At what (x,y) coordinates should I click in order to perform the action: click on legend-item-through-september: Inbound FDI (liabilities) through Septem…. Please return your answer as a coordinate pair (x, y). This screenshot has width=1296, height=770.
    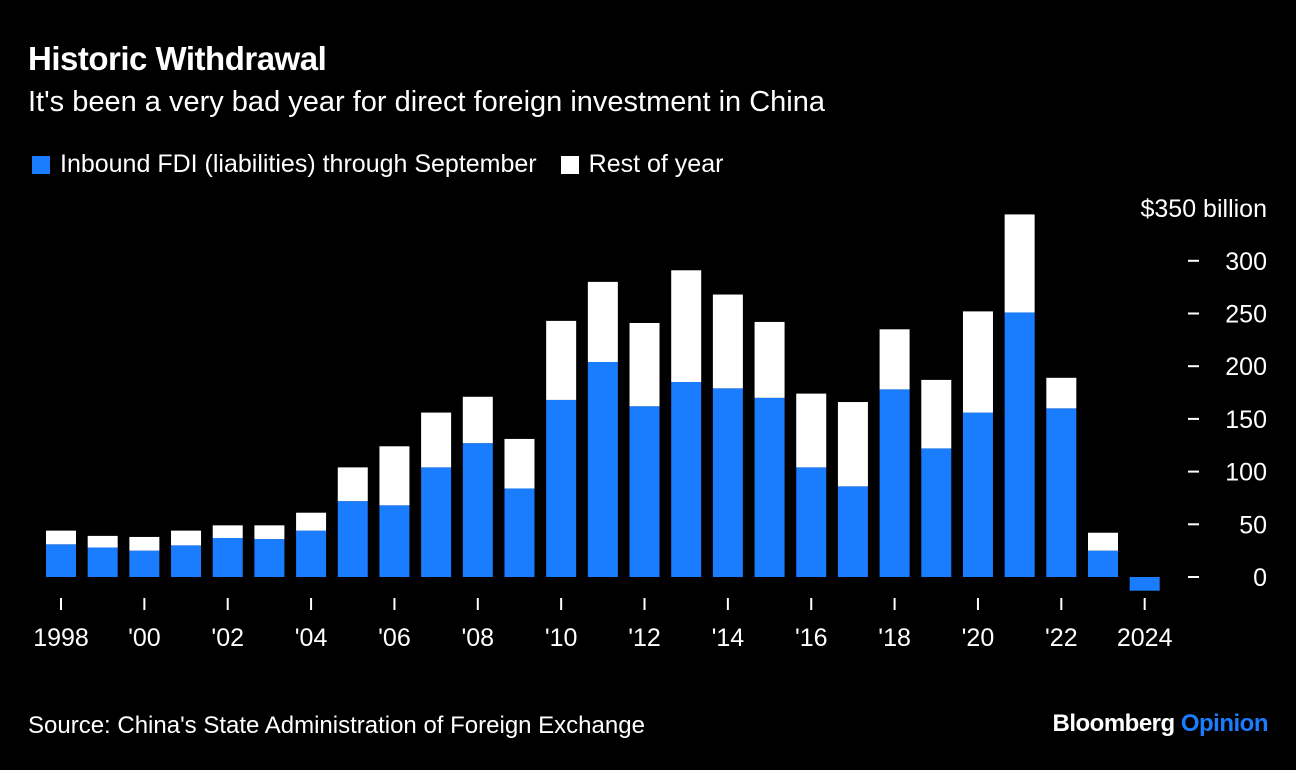
    Looking at the image, I should click on (284, 164).